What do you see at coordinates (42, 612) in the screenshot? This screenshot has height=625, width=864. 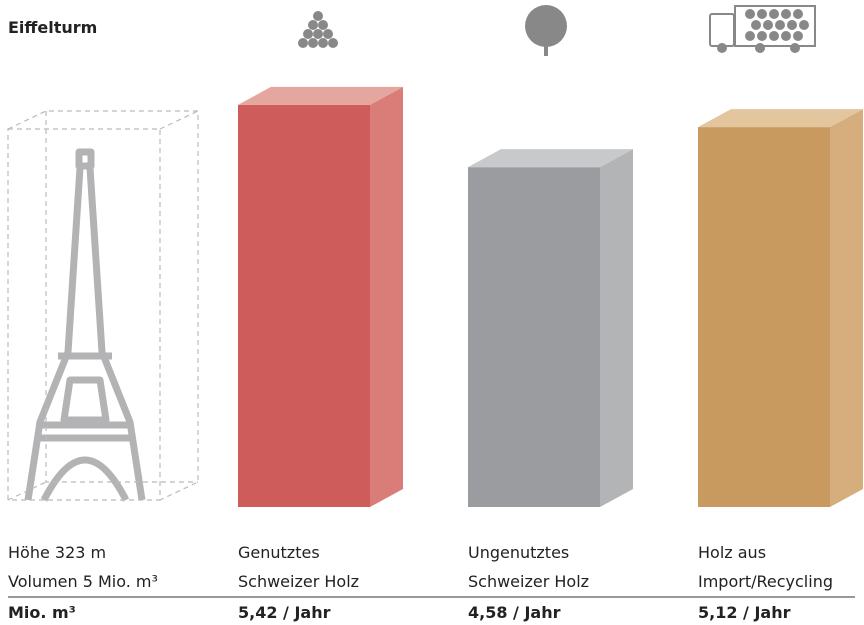 I see `unit-label: Mio. m³` at bounding box center [42, 612].